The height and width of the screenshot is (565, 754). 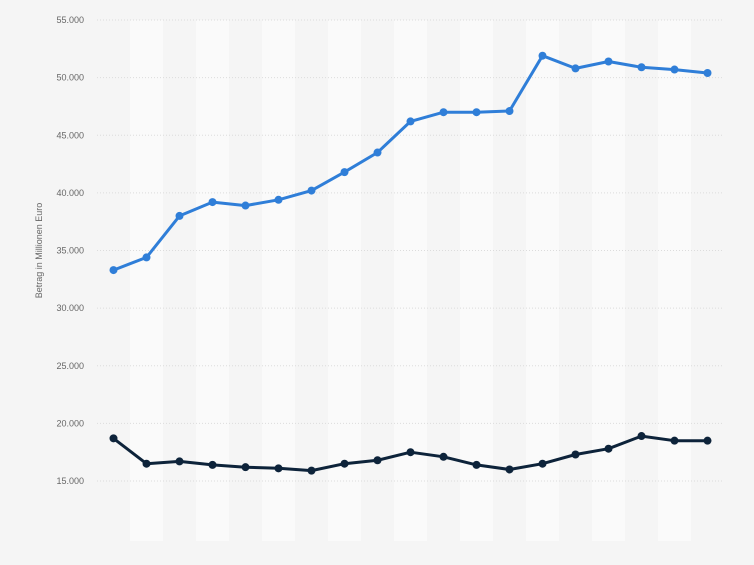 I want to click on y-tick-label: 35.000, so click(x=70, y=251).